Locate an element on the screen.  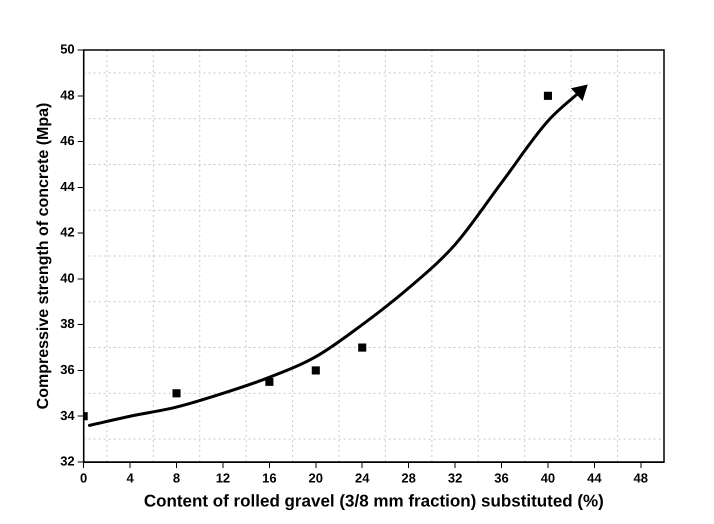
x-tick-label: 8 is located at coordinates (176, 478).